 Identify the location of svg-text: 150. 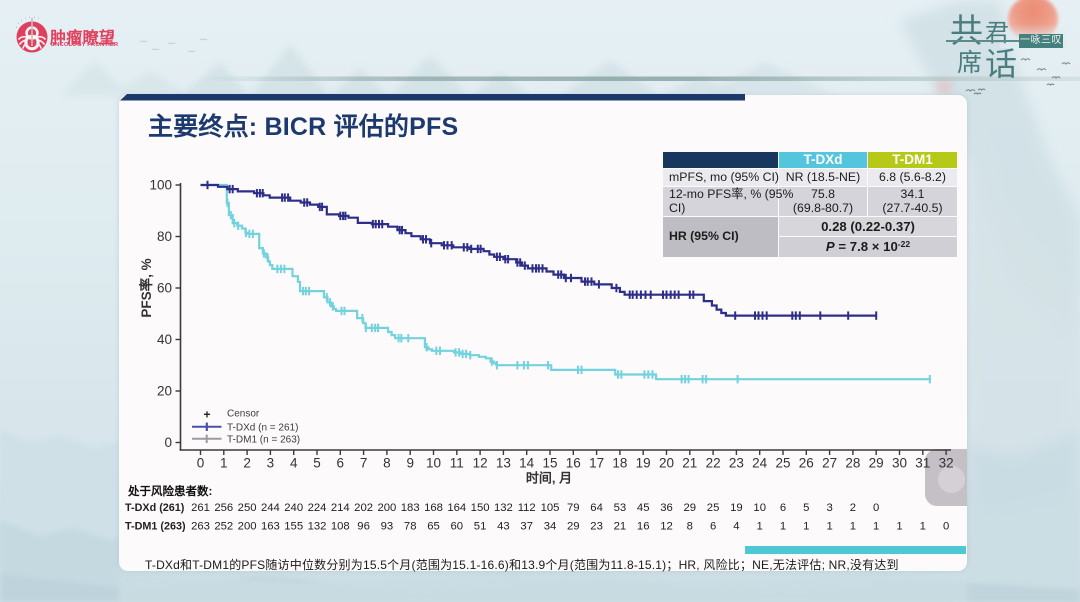
(480, 508).